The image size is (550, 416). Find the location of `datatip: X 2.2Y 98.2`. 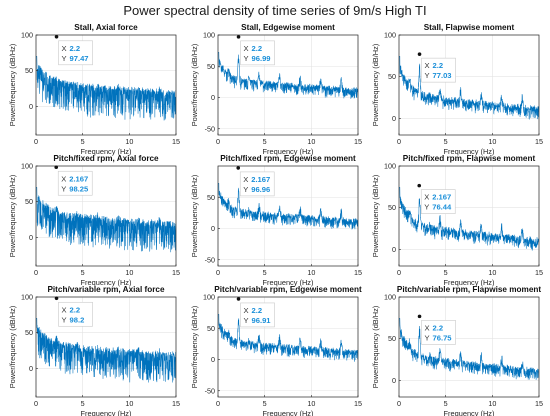

datatip: X 2.2Y 98.2 is located at coordinates (75, 314).